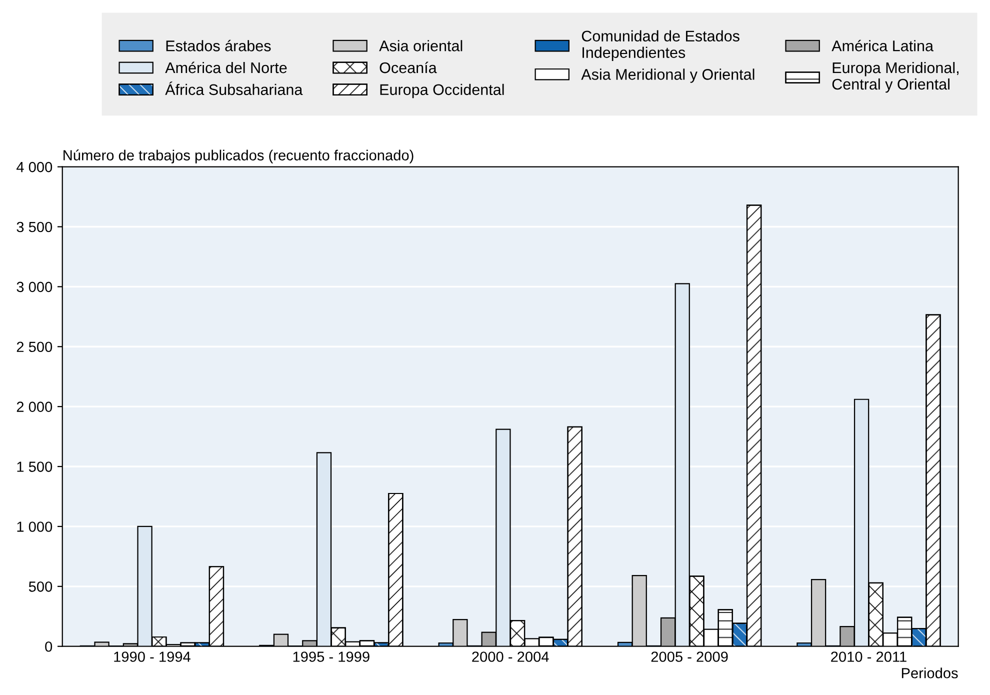  I want to click on y-tick-label: 3 500, so click(34, 227).